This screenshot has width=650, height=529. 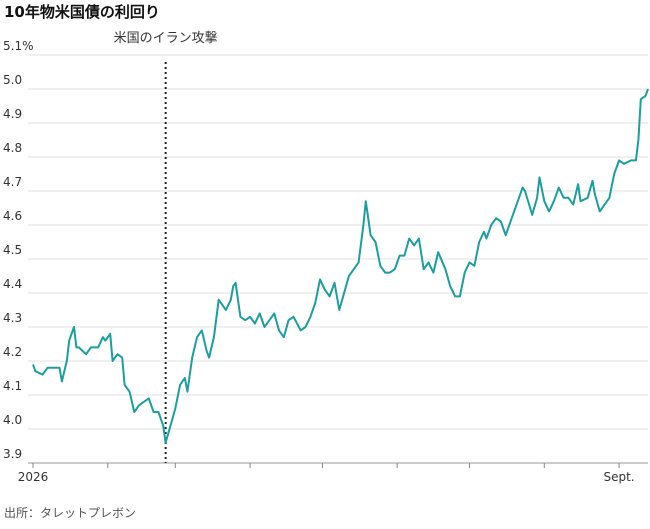 What do you see at coordinates (82, 12) in the screenshot?
I see `chart-title: 10年物米国債の利回り` at bounding box center [82, 12].